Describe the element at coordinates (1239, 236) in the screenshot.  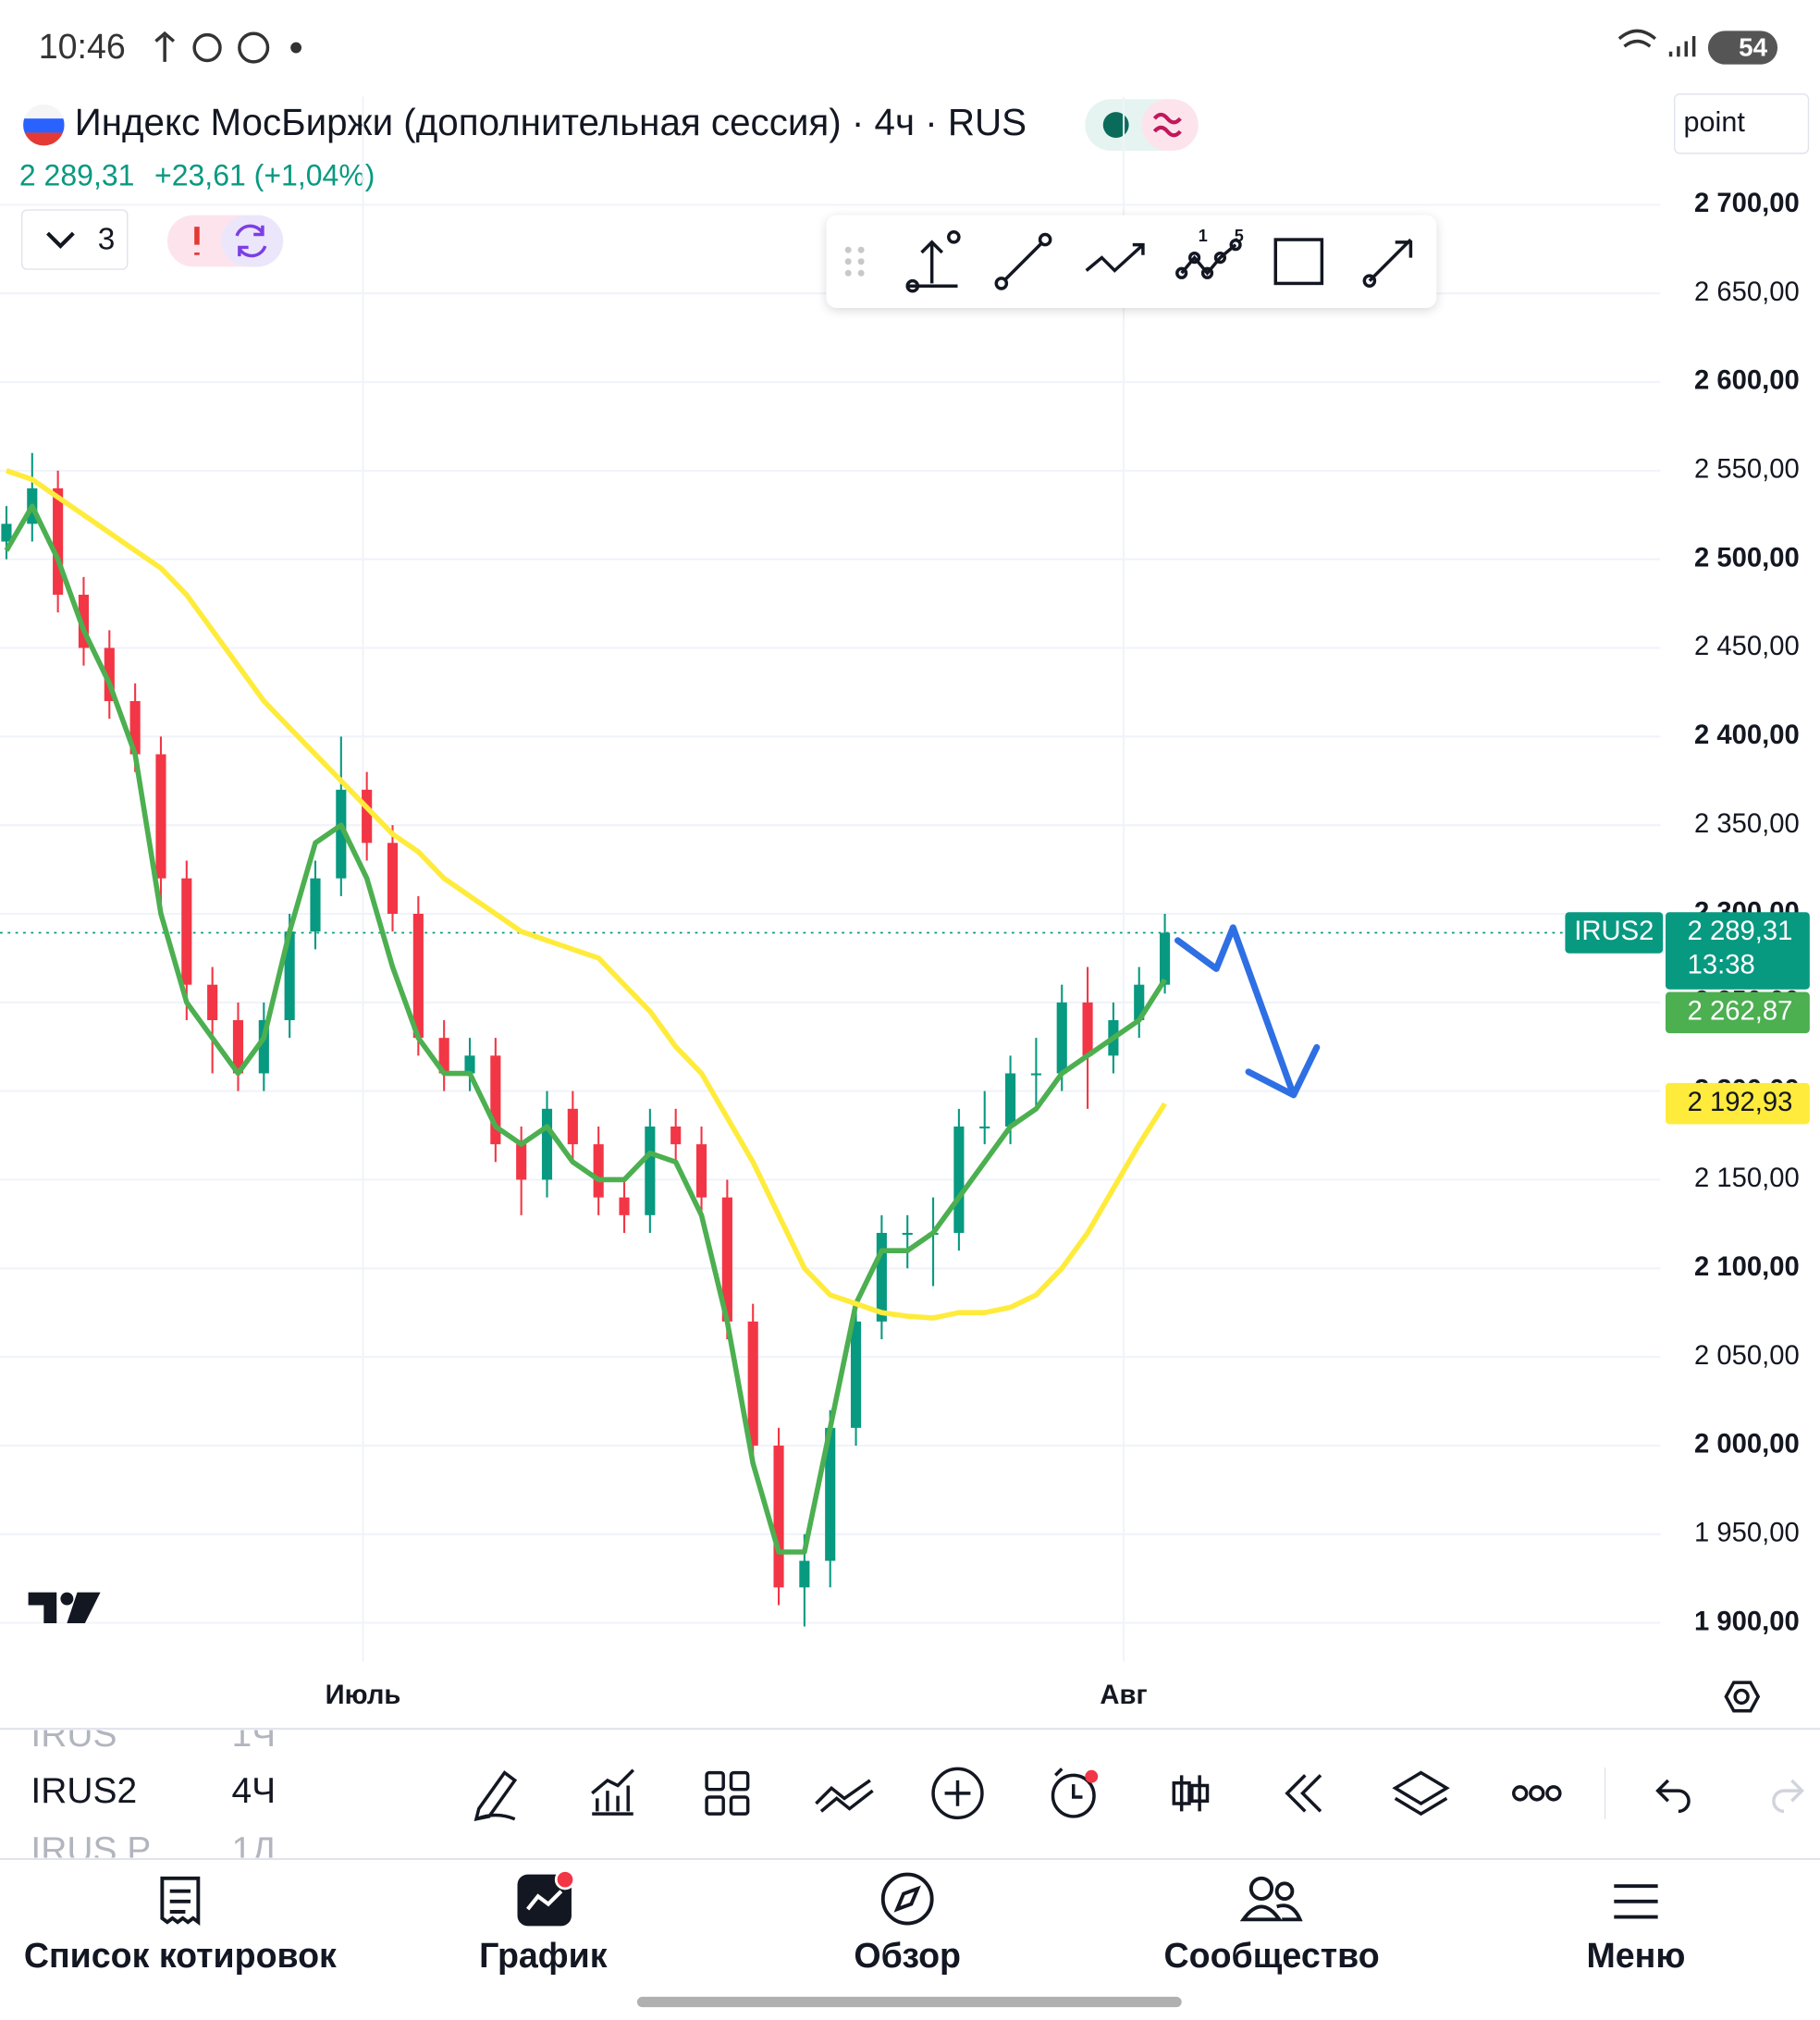
I see `tool-pattern-end: 5` at that location.